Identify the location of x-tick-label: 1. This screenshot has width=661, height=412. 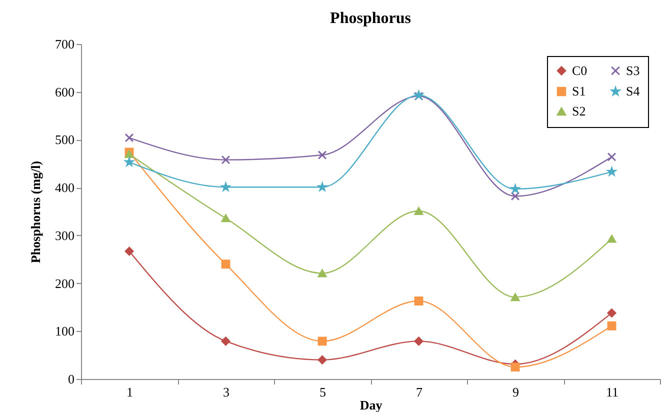
(129, 392).